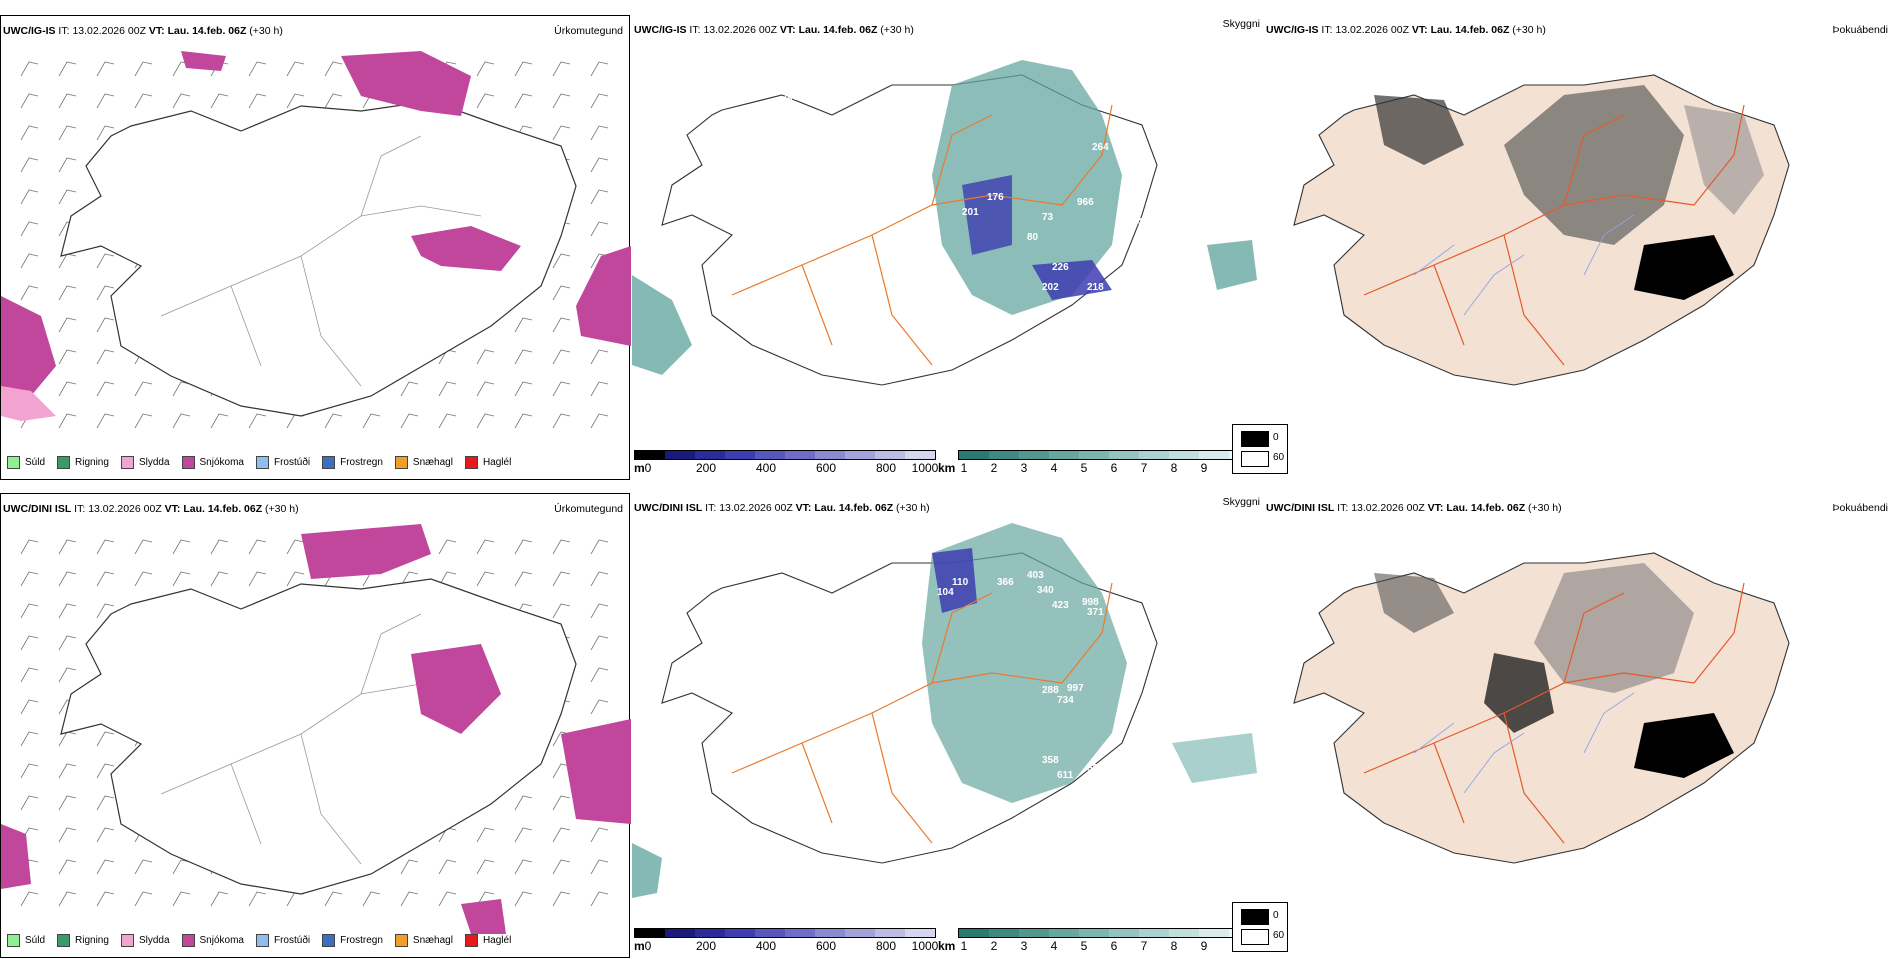  I want to click on ceiling-label: 366, so click(1005, 582).